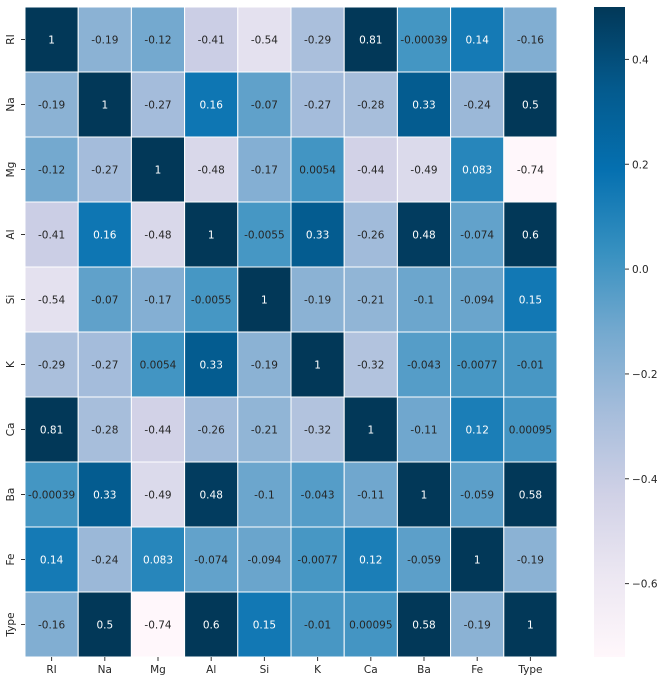  Describe the element at coordinates (157, 431) in the screenshot. I see `cell-value-label: -0.44` at that location.